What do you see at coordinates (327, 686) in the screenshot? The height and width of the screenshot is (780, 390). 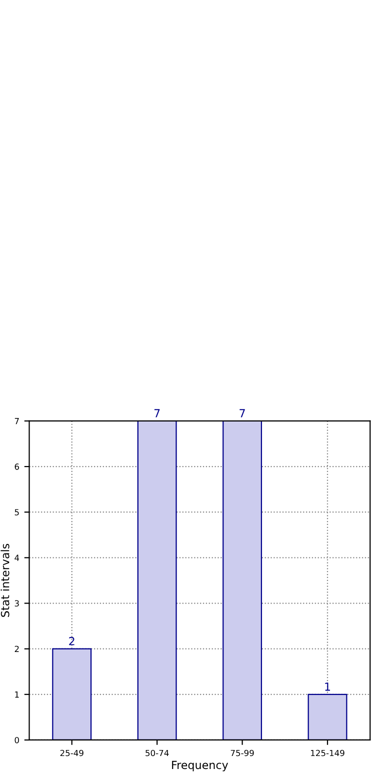 I see `data-label: 1` at bounding box center [327, 686].